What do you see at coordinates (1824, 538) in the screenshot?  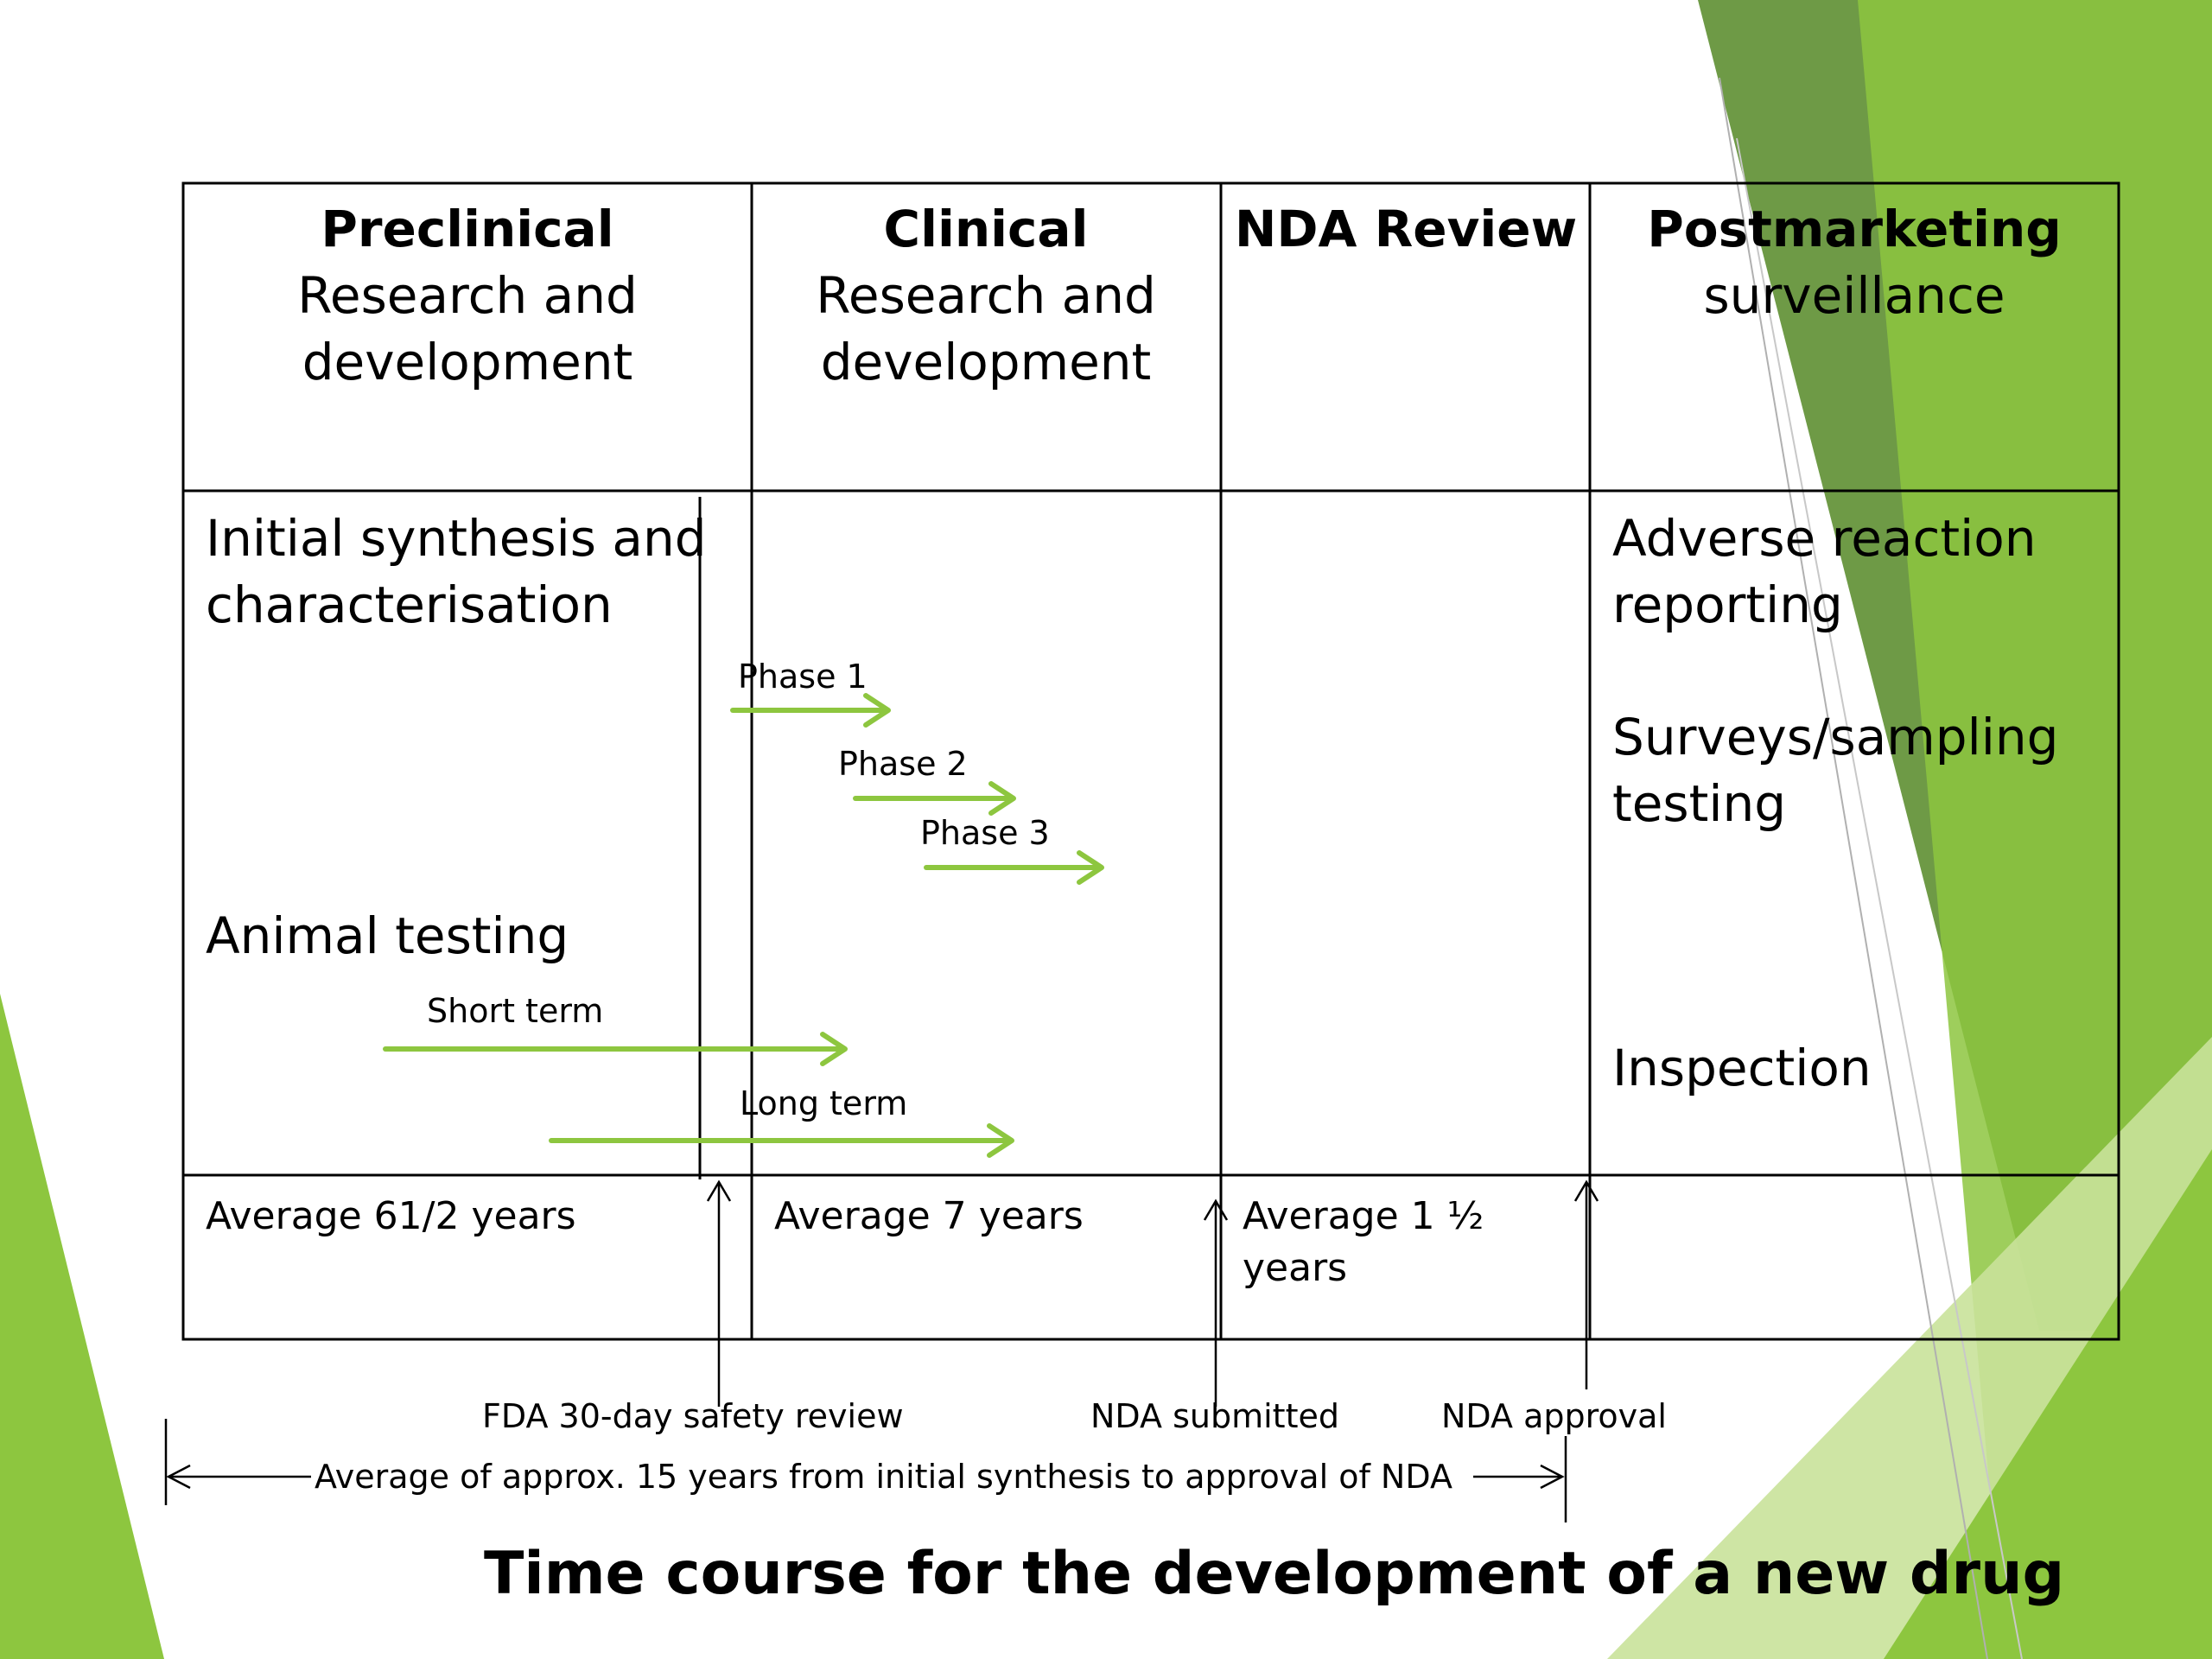 I see `adverse-reaction-line1: Adverse reaction` at bounding box center [1824, 538].